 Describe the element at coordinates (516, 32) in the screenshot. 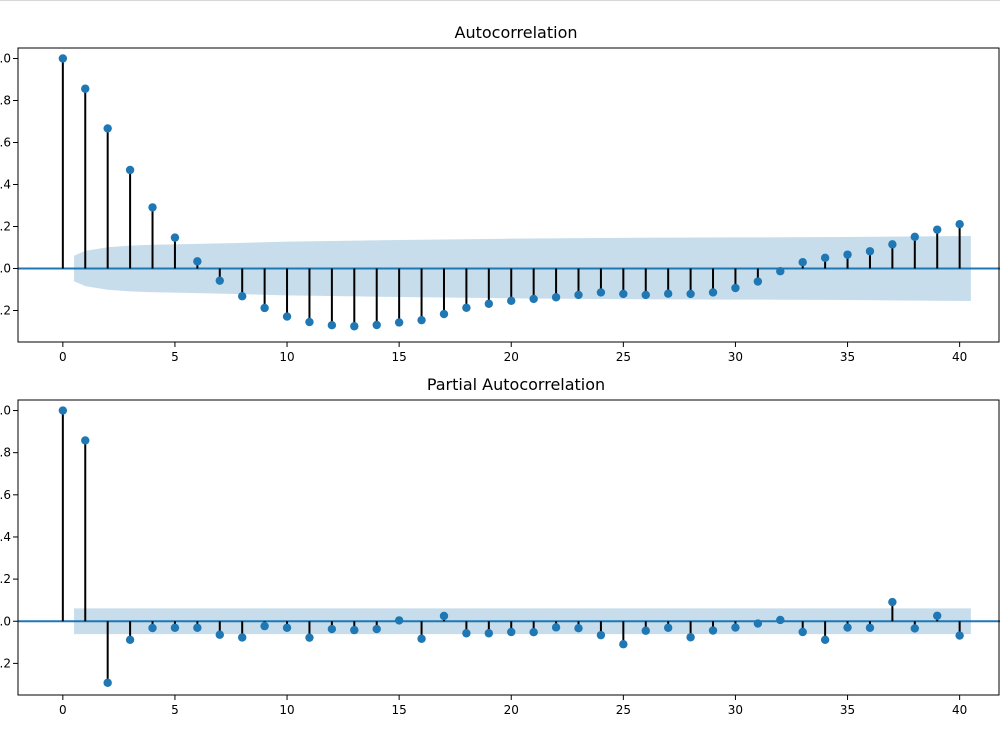

I see `chart-title: Autocorrelation` at that location.